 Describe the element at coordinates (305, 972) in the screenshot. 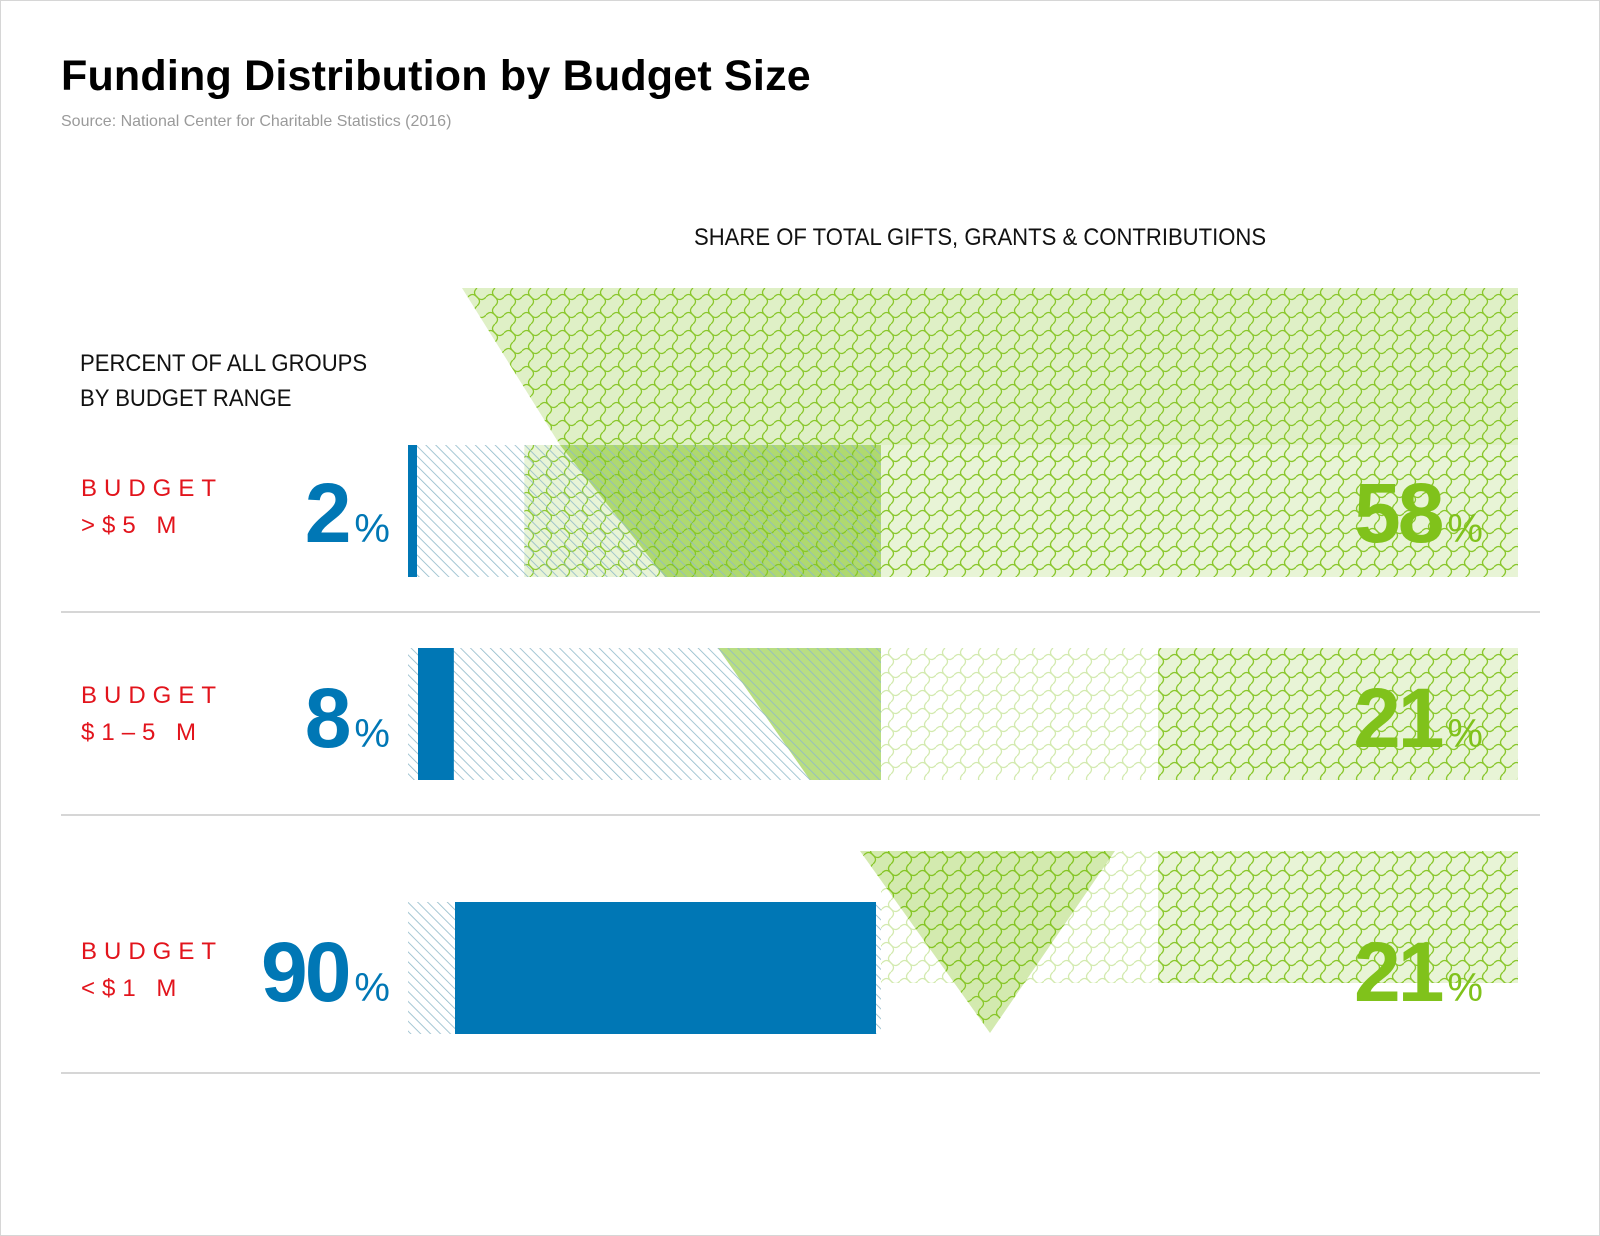

I see `groups-pct-value: 90` at that location.